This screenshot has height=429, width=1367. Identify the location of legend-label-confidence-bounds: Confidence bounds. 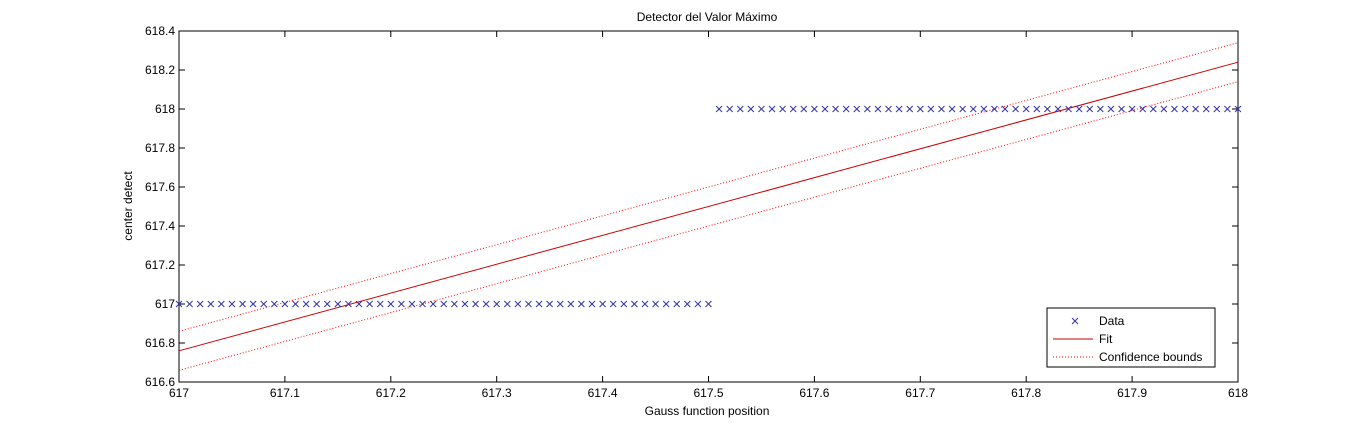
(1150, 357).